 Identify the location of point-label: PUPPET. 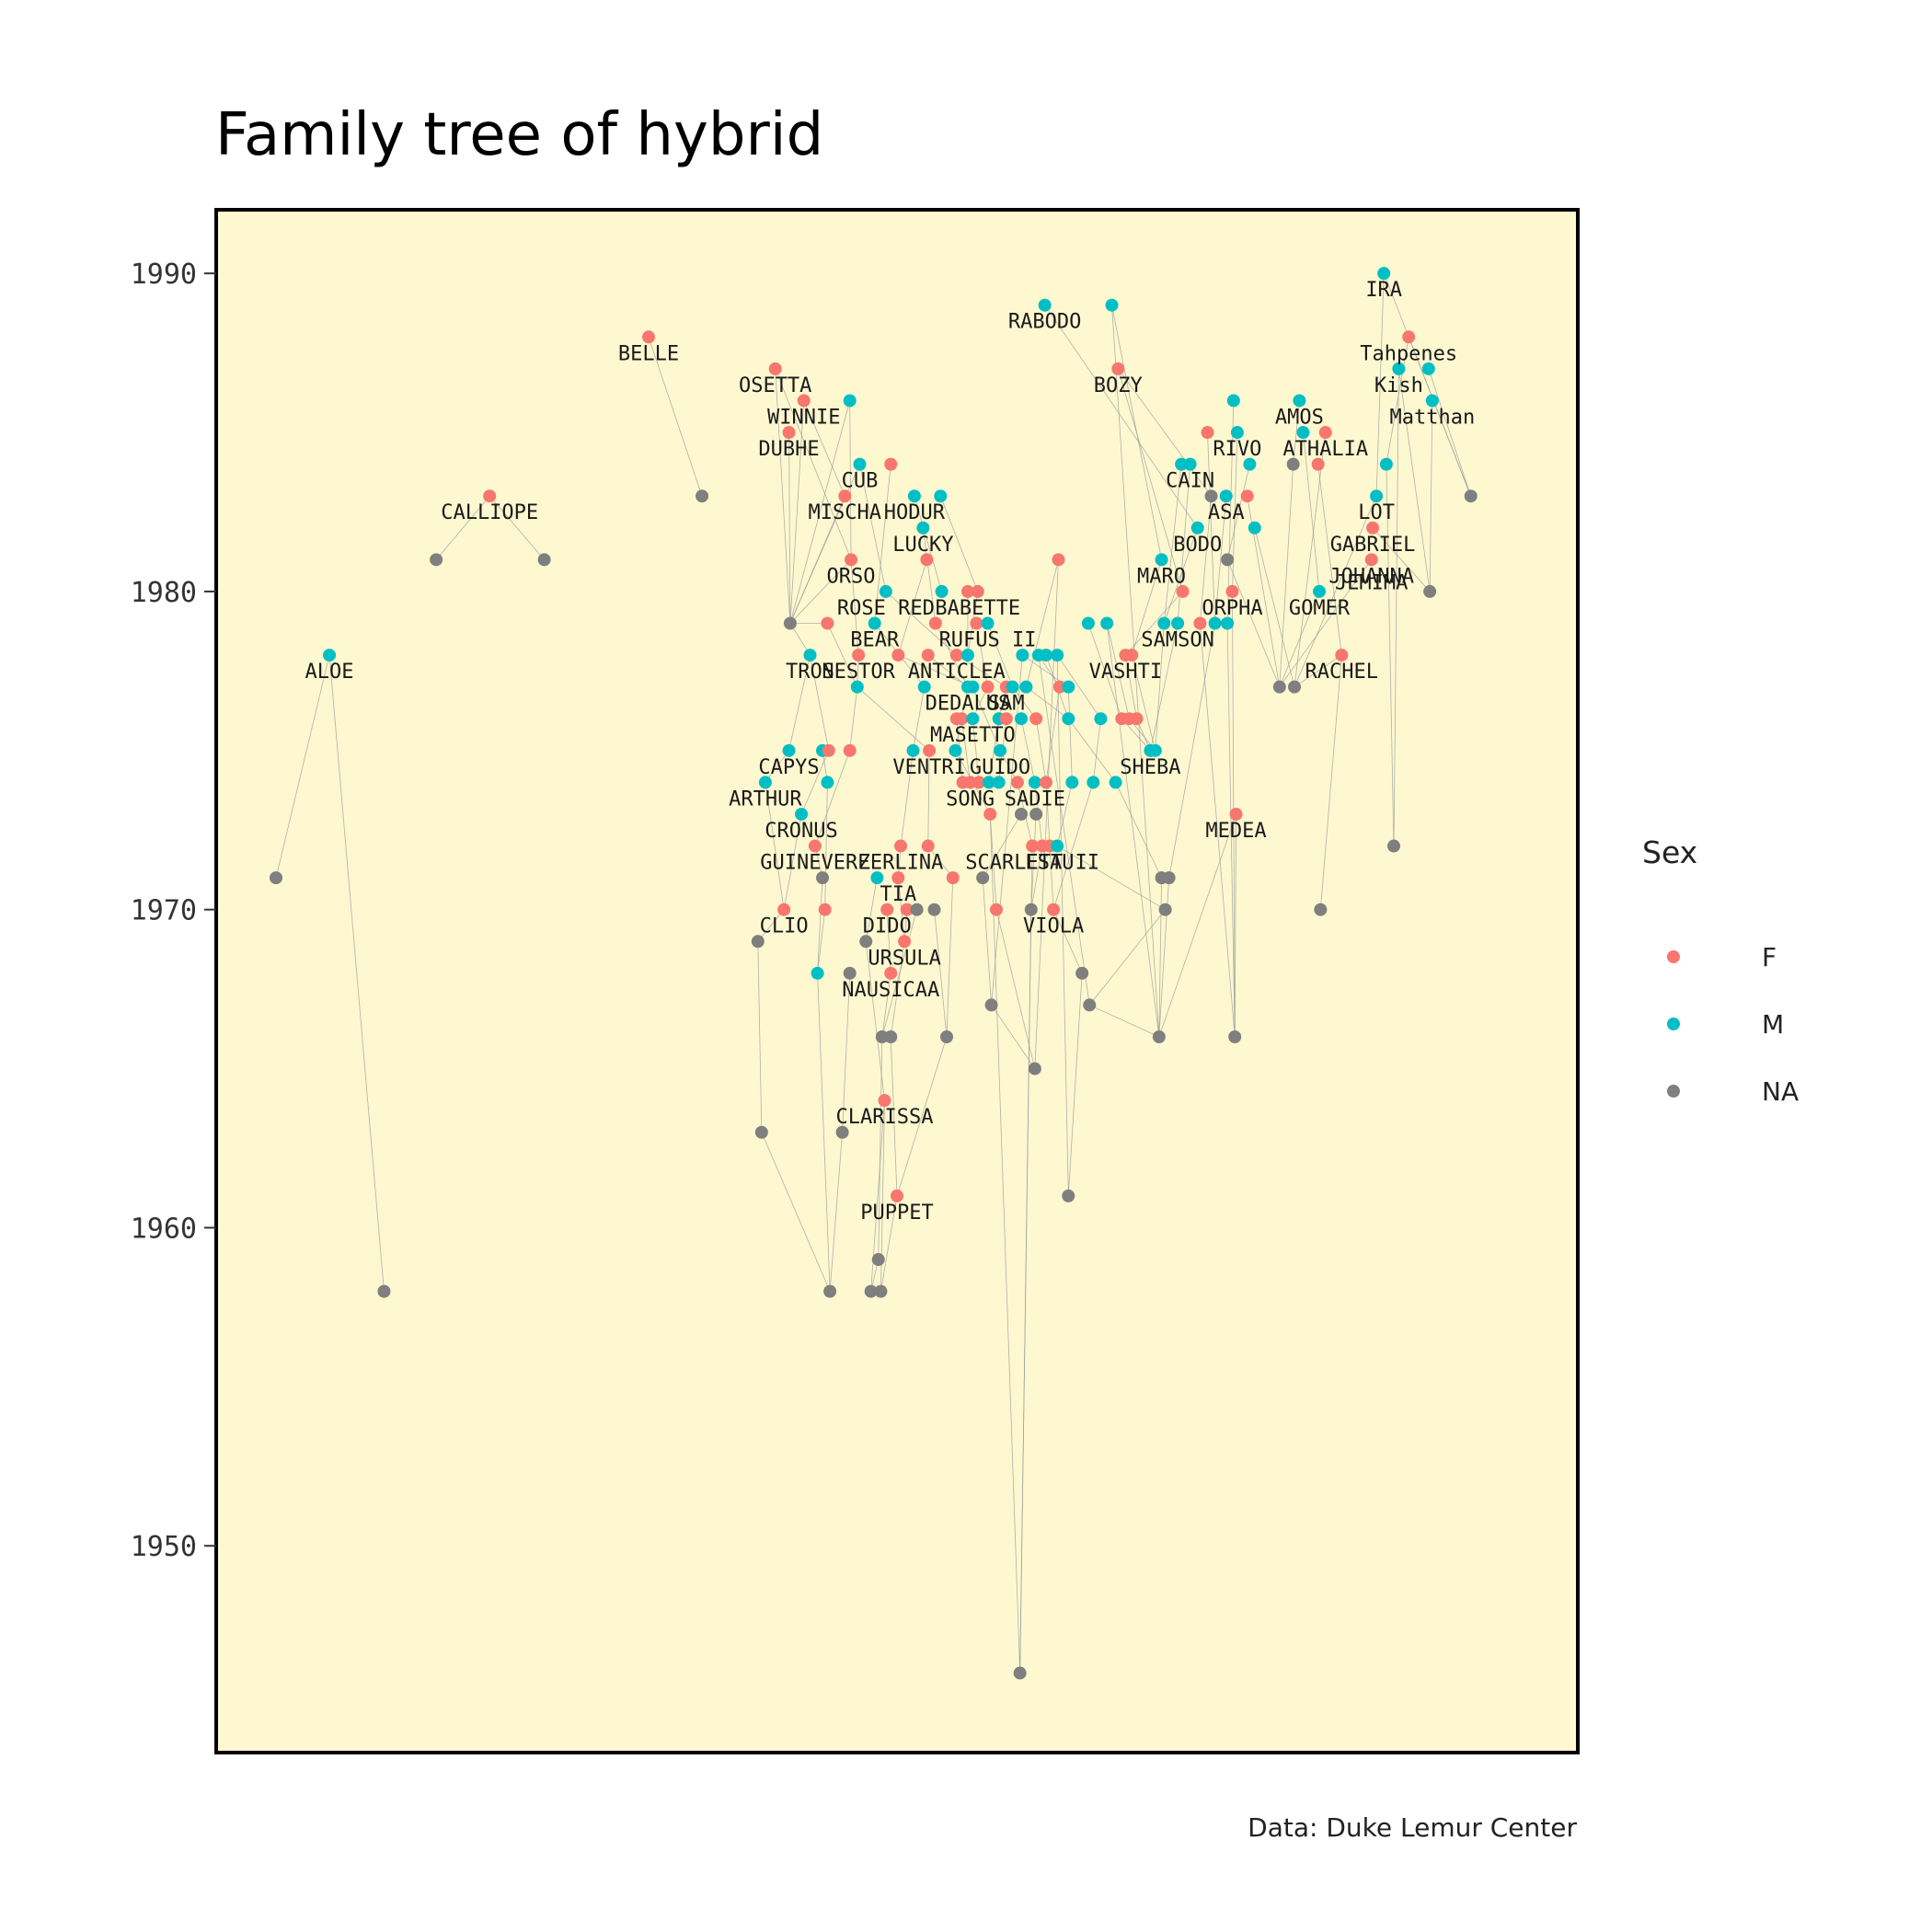
(896, 1213).